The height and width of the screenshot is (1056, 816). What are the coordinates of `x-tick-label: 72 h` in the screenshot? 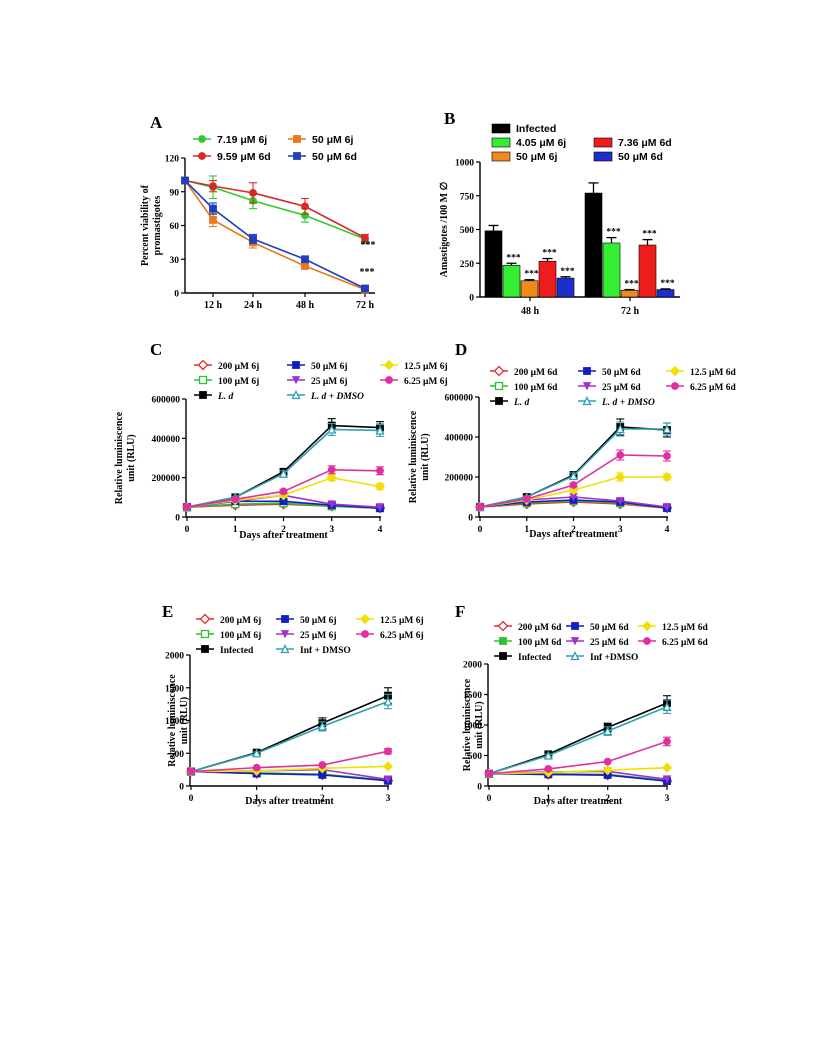 It's located at (630, 311).